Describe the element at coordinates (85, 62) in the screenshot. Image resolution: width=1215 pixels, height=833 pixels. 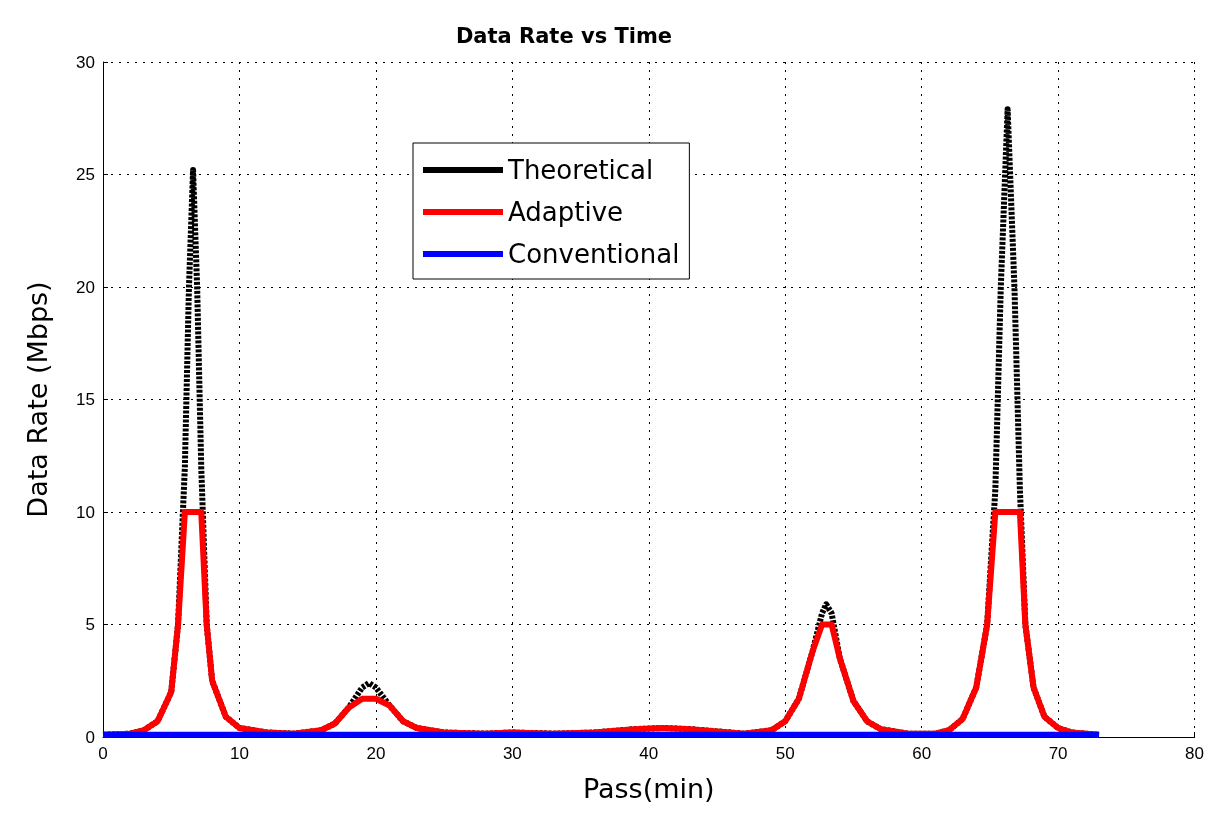
I see `y-tick-label: 30` at that location.